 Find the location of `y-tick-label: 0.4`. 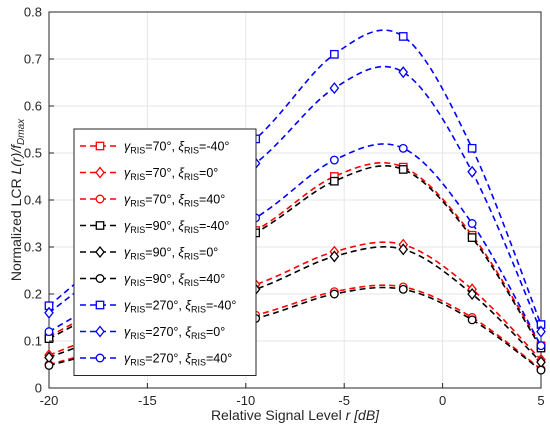

y-tick-label: 0.4 is located at coordinates (33, 200).